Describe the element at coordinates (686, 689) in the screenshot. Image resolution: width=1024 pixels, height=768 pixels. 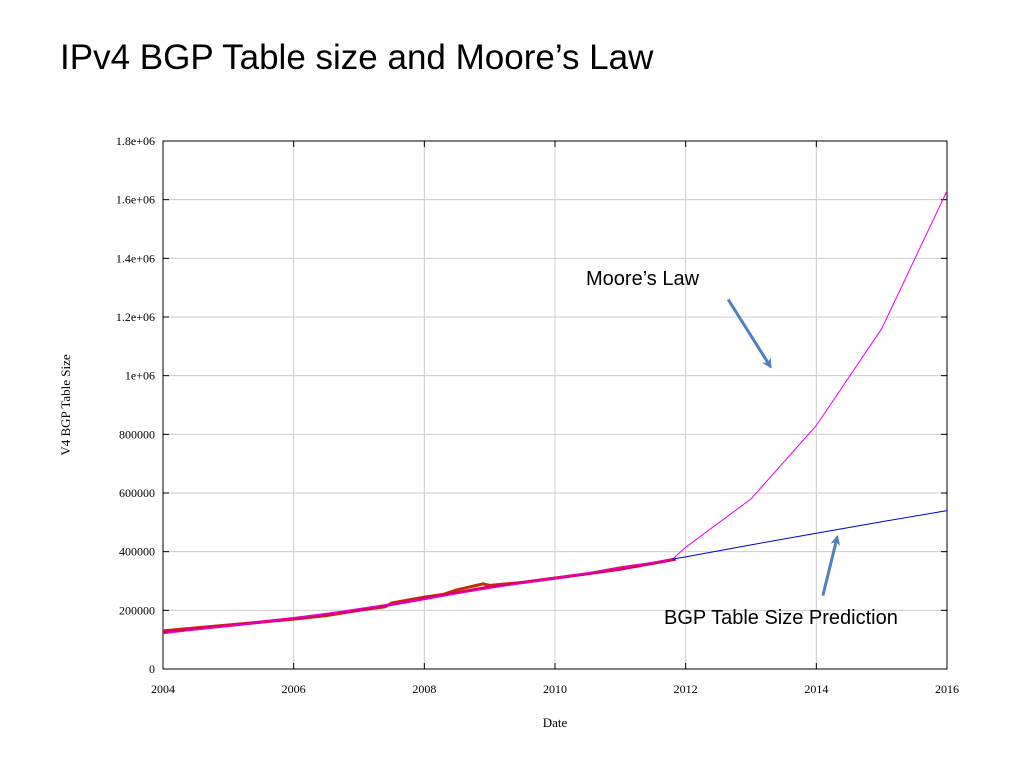
I see `x-tick-label: 2012` at that location.